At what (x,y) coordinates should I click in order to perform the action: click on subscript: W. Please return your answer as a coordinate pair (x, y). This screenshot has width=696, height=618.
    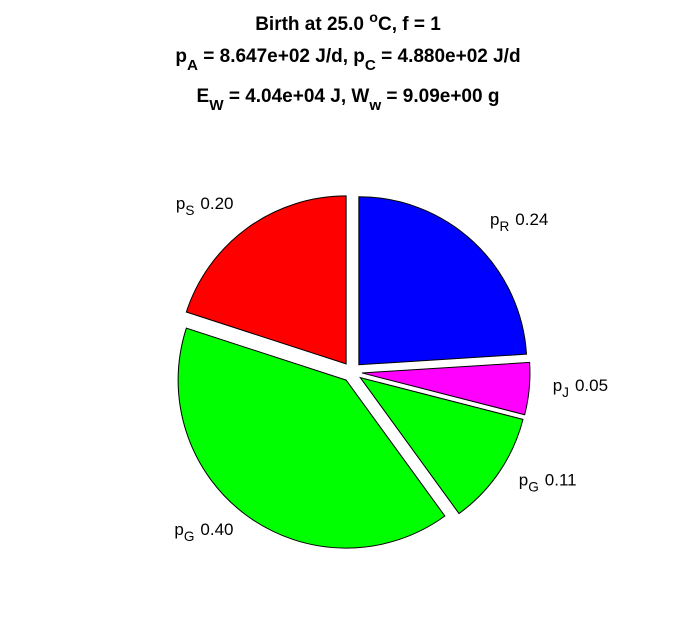
    Looking at the image, I should click on (216, 105).